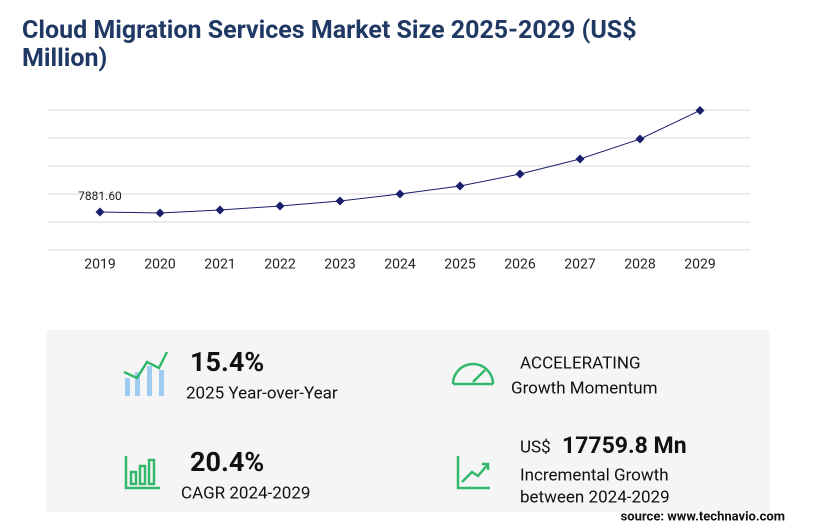 This screenshot has height=532, width=816. I want to click on title-line: Million), so click(64, 58).